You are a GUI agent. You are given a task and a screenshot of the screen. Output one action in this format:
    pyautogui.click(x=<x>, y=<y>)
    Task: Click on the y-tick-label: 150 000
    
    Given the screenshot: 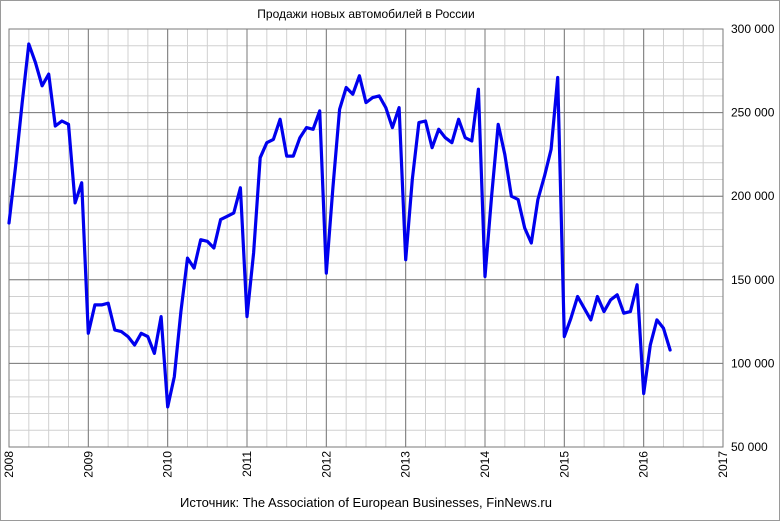 What is the action you would take?
    pyautogui.click(x=753, y=280)
    